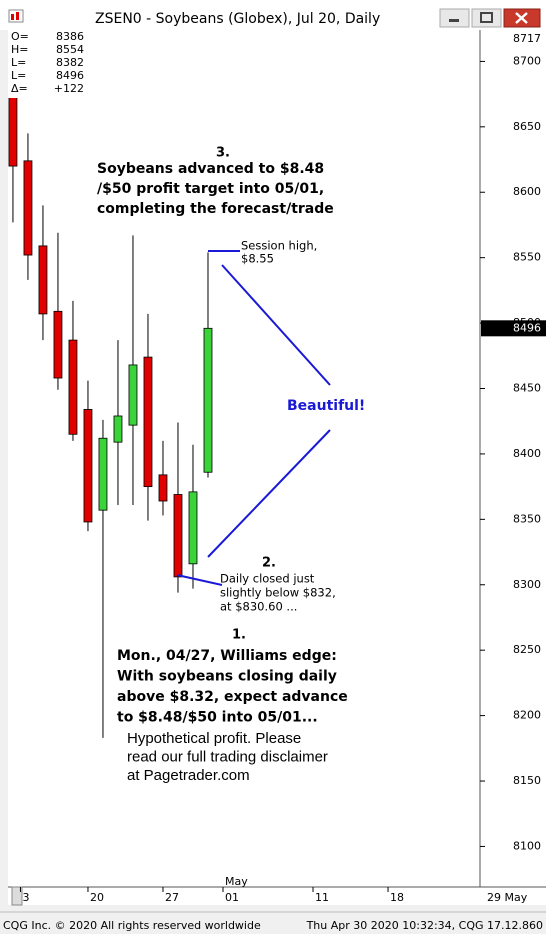 This screenshot has width=546, height=934. I want to click on minimize-button, so click(454, 18).